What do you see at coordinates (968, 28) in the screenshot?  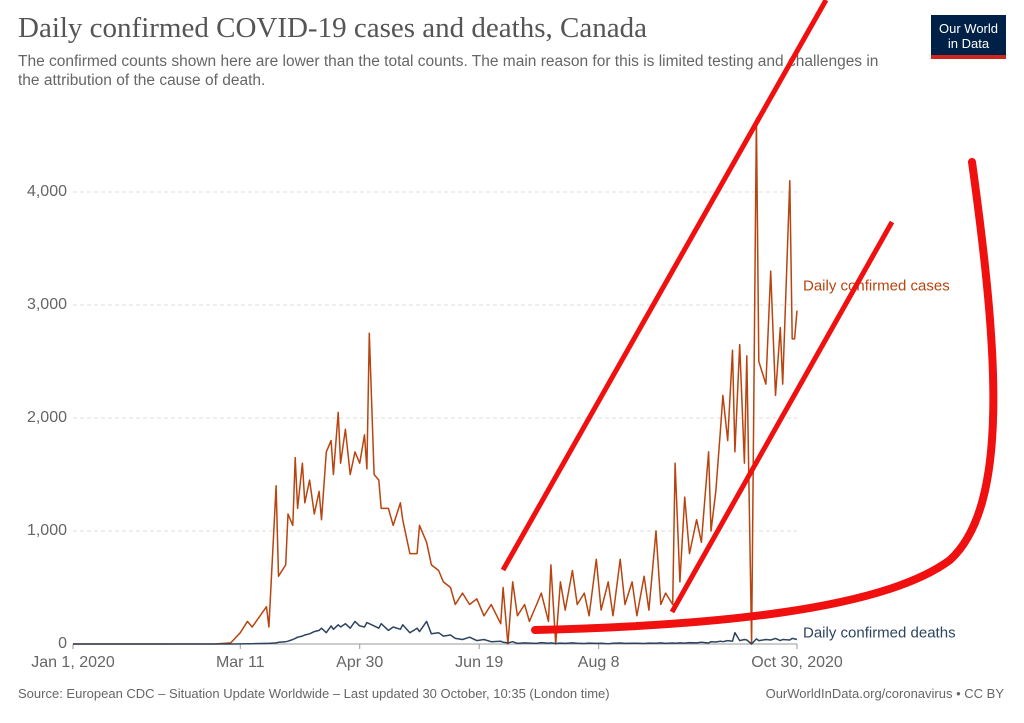 I see `logo-line: Our World` at bounding box center [968, 28].